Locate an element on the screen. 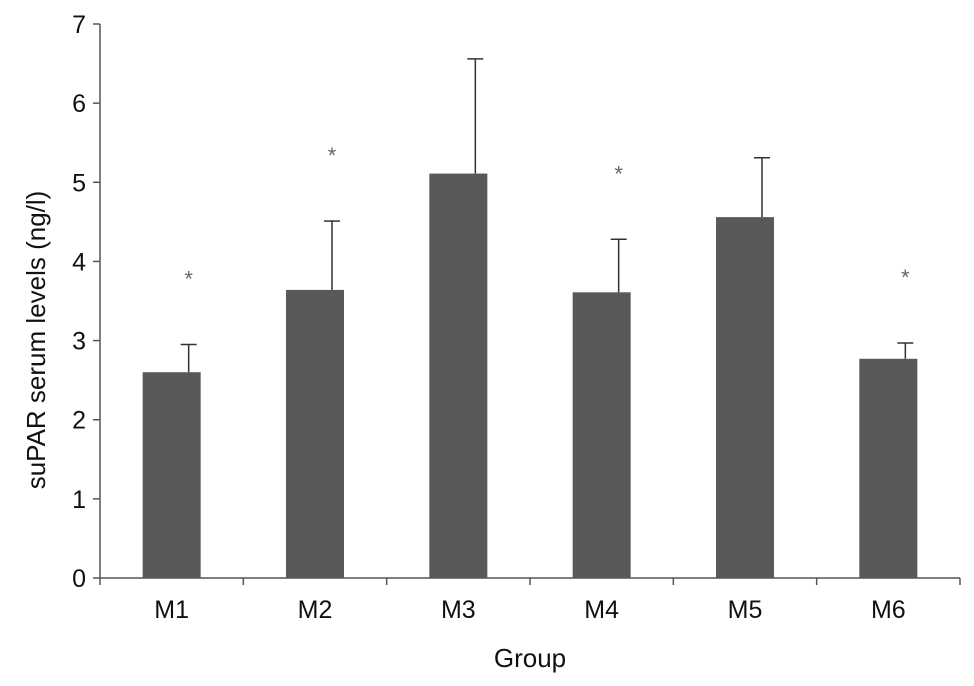  y-axis-ticks: 0 1 2 3 4 5 6 7 is located at coordinates (86, 302).